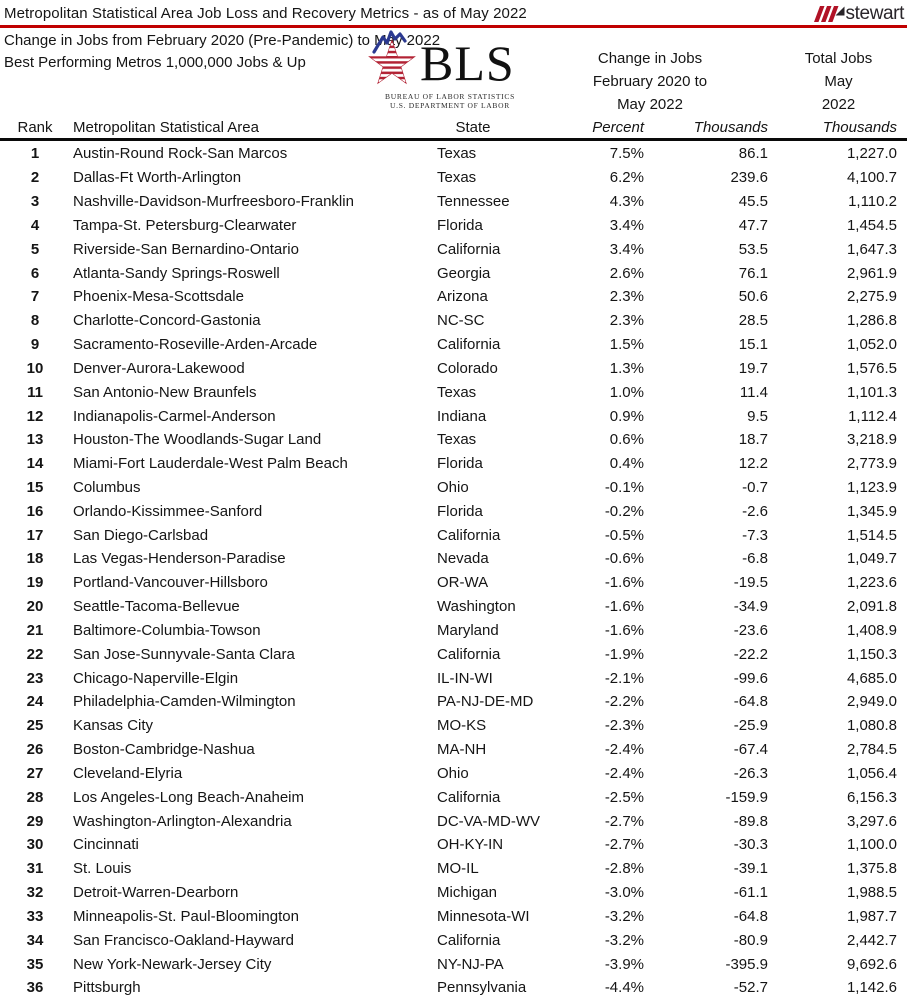 This screenshot has width=907, height=1005. What do you see at coordinates (167, 630) in the screenshot?
I see `metro-area-cell: Baltimore-Columbia-Towson` at bounding box center [167, 630].